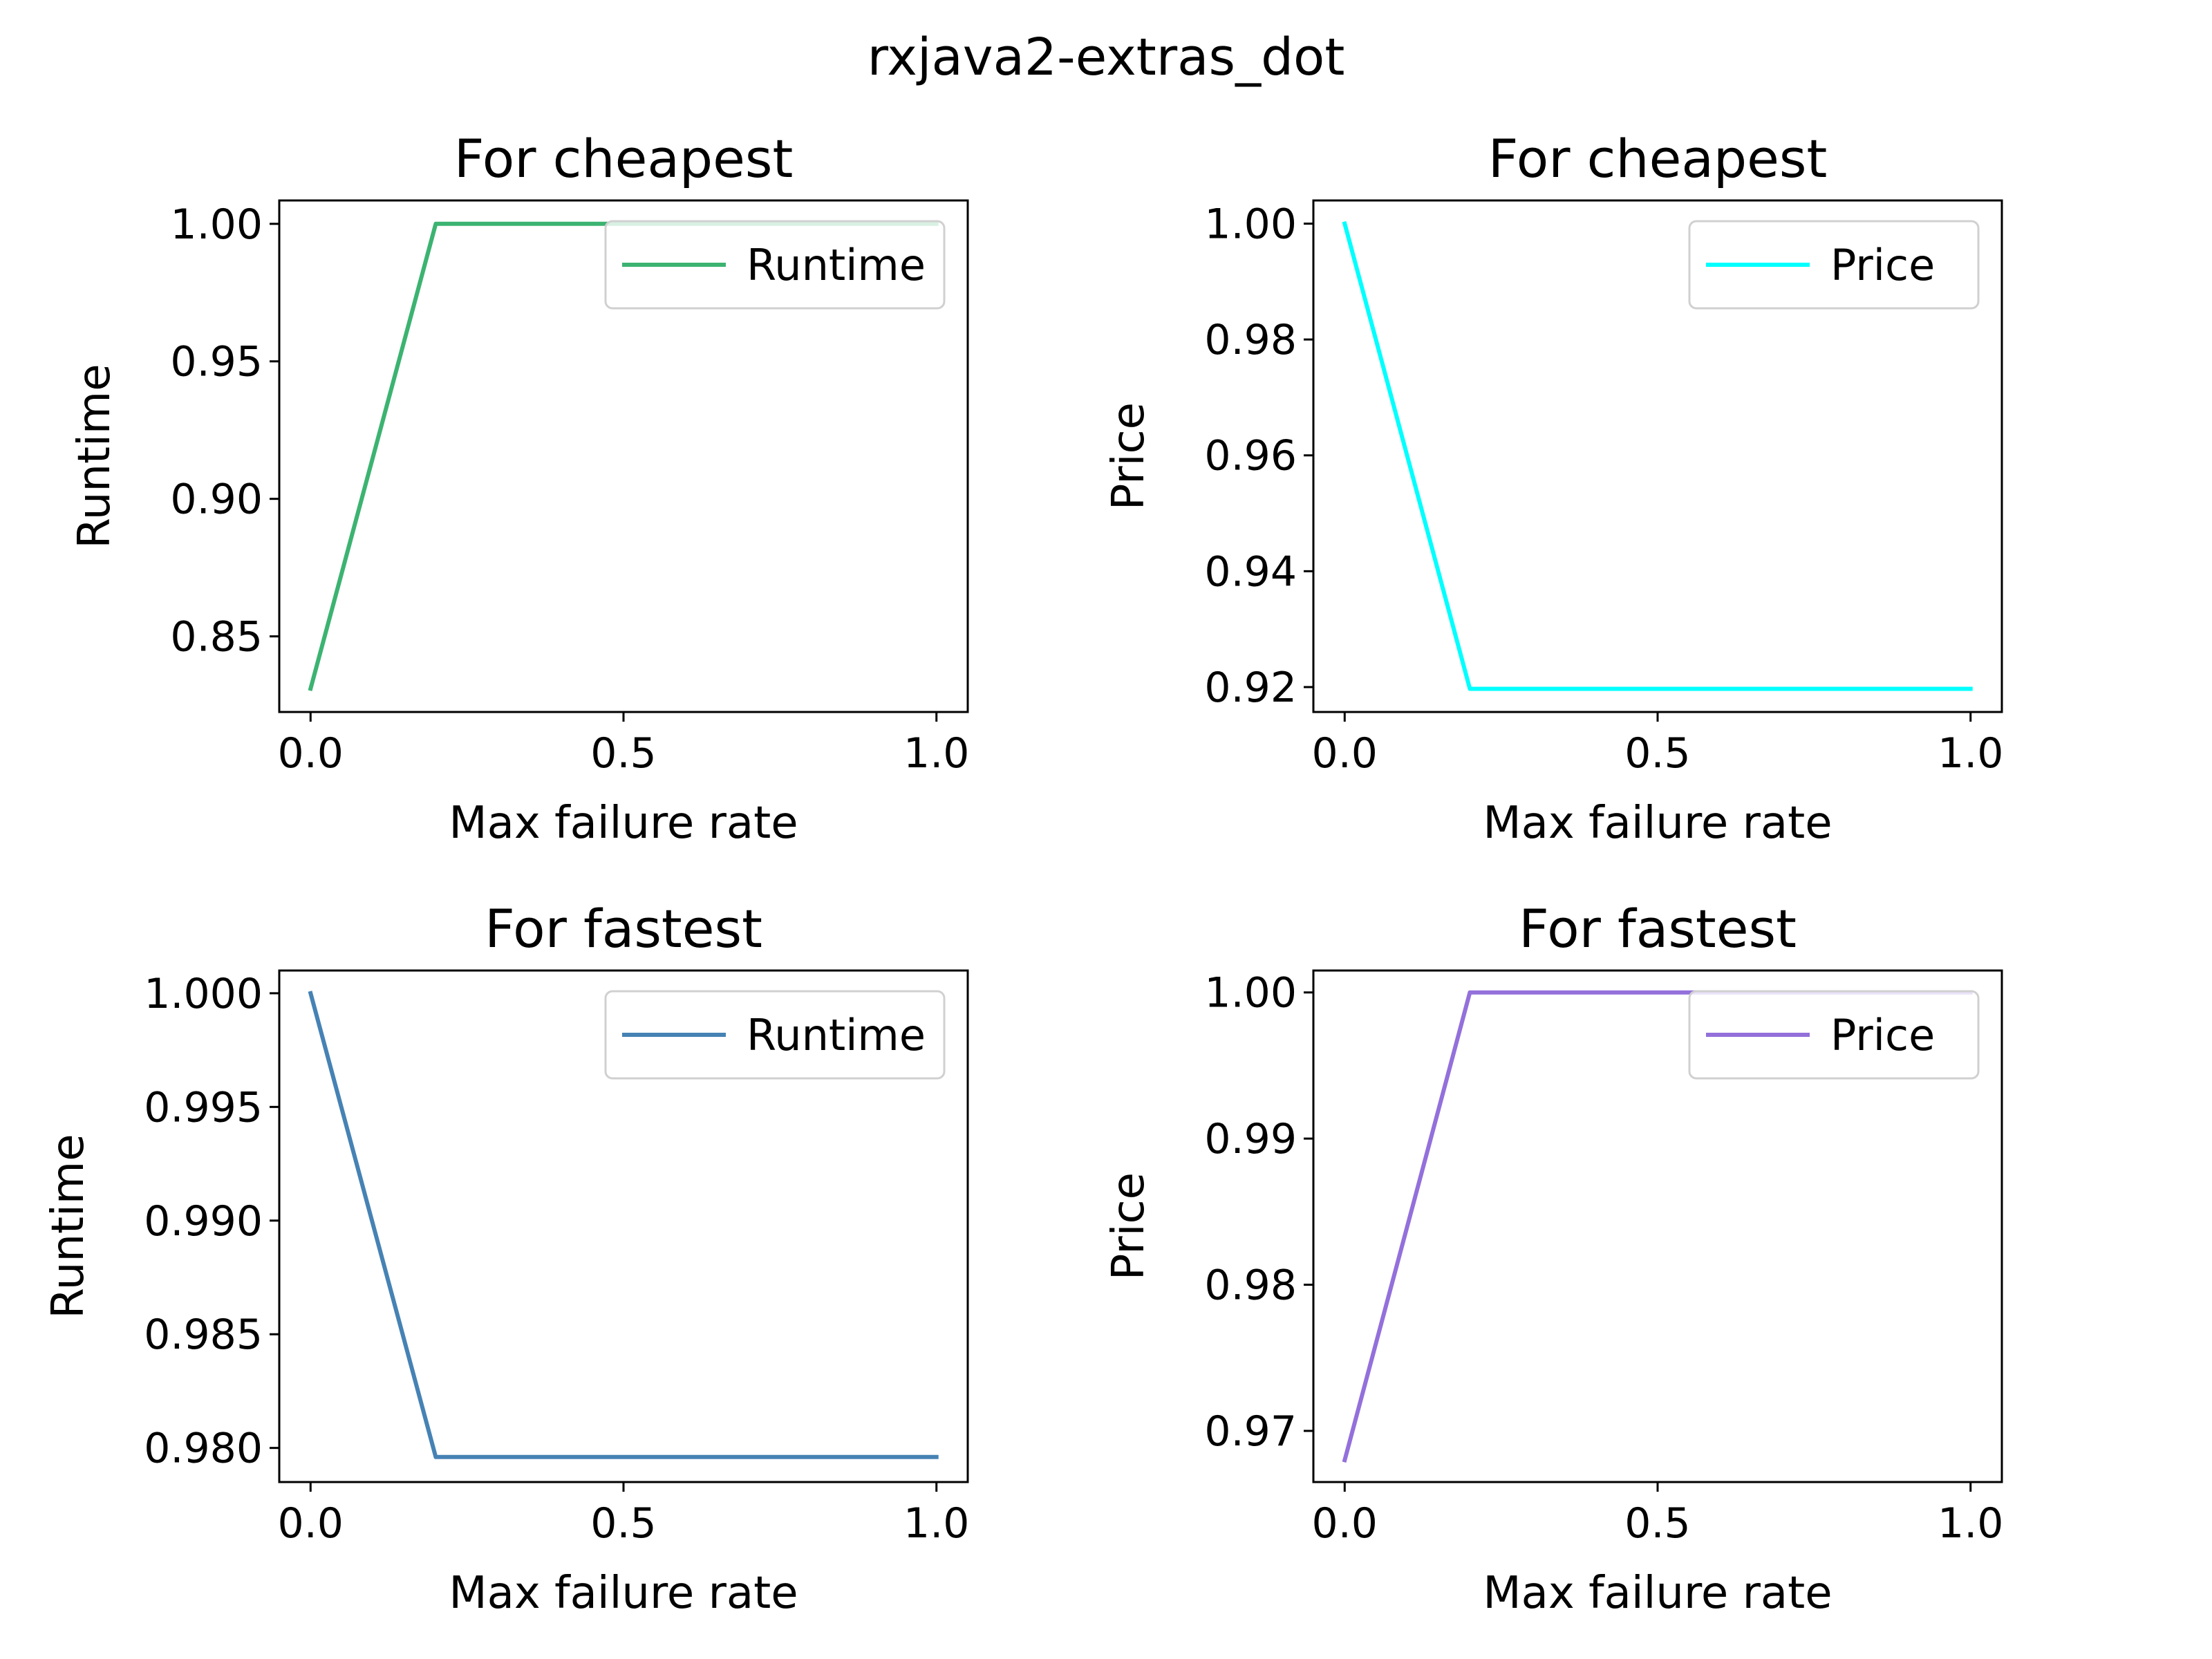  Describe the element at coordinates (1106, 57) in the screenshot. I see `figure-suptitle: rxjava2-extras_dot` at that location.